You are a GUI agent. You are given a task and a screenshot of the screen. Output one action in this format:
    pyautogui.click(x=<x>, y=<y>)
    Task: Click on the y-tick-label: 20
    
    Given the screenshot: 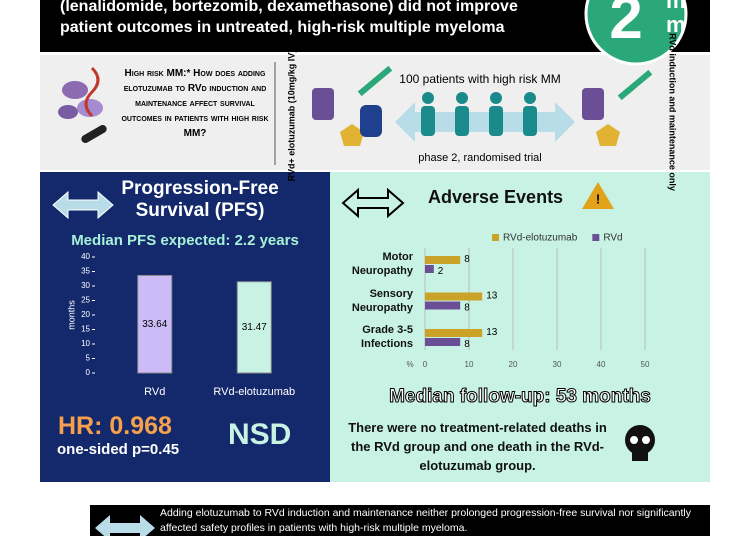 What is the action you would take?
    pyautogui.click(x=85, y=314)
    